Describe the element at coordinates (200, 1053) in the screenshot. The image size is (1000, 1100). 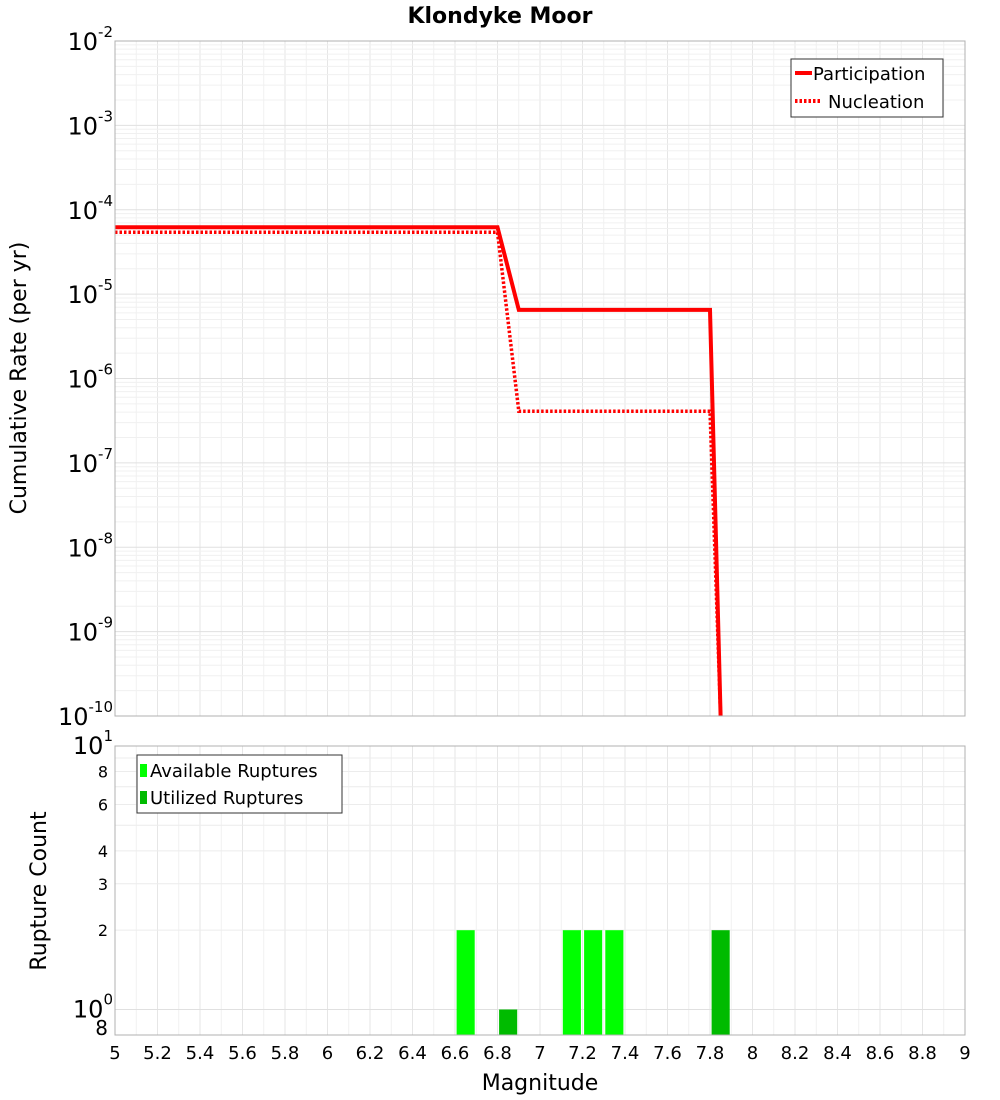
I see `x-tick-label: 5.4` at that location.